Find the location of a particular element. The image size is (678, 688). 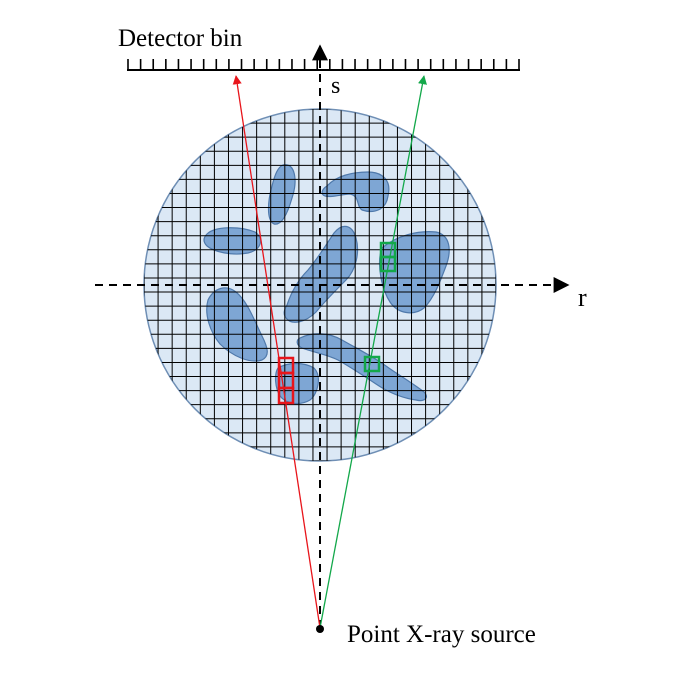

red-ray is located at coordinates (276, 352).